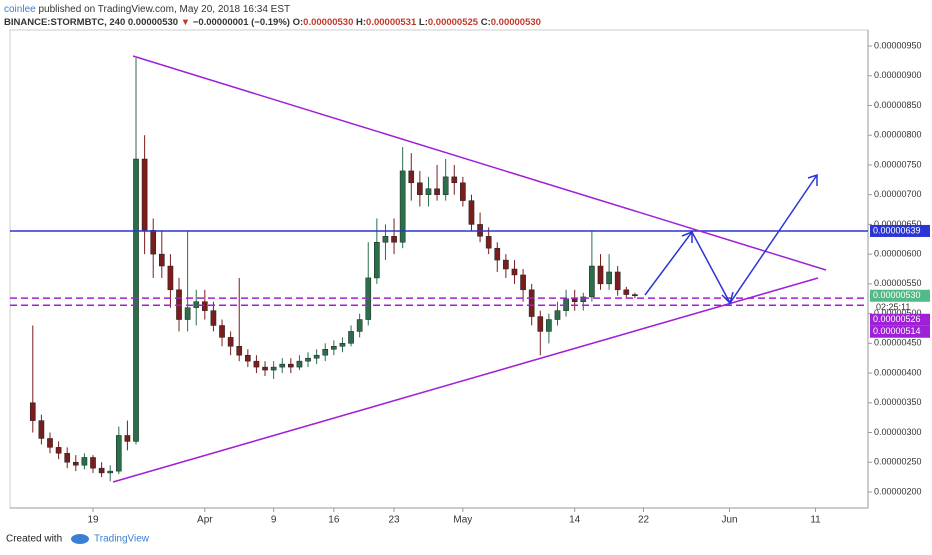 This screenshot has width=932, height=555. What do you see at coordinates (898, 135) in the screenshot?
I see `y-tick-label: 0.00000800` at bounding box center [898, 135].